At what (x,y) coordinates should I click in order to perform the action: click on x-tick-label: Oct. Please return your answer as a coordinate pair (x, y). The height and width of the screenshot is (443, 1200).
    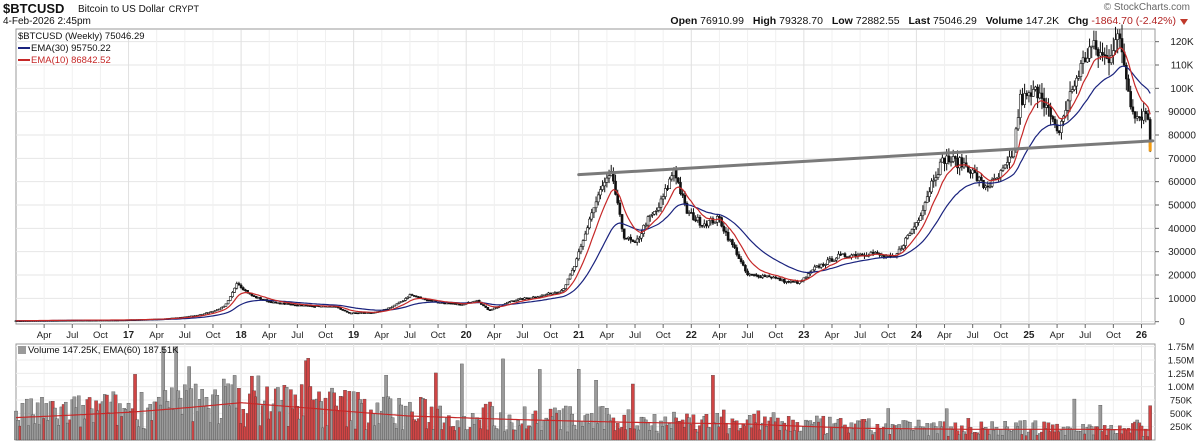
    Looking at the image, I should click on (663, 335).